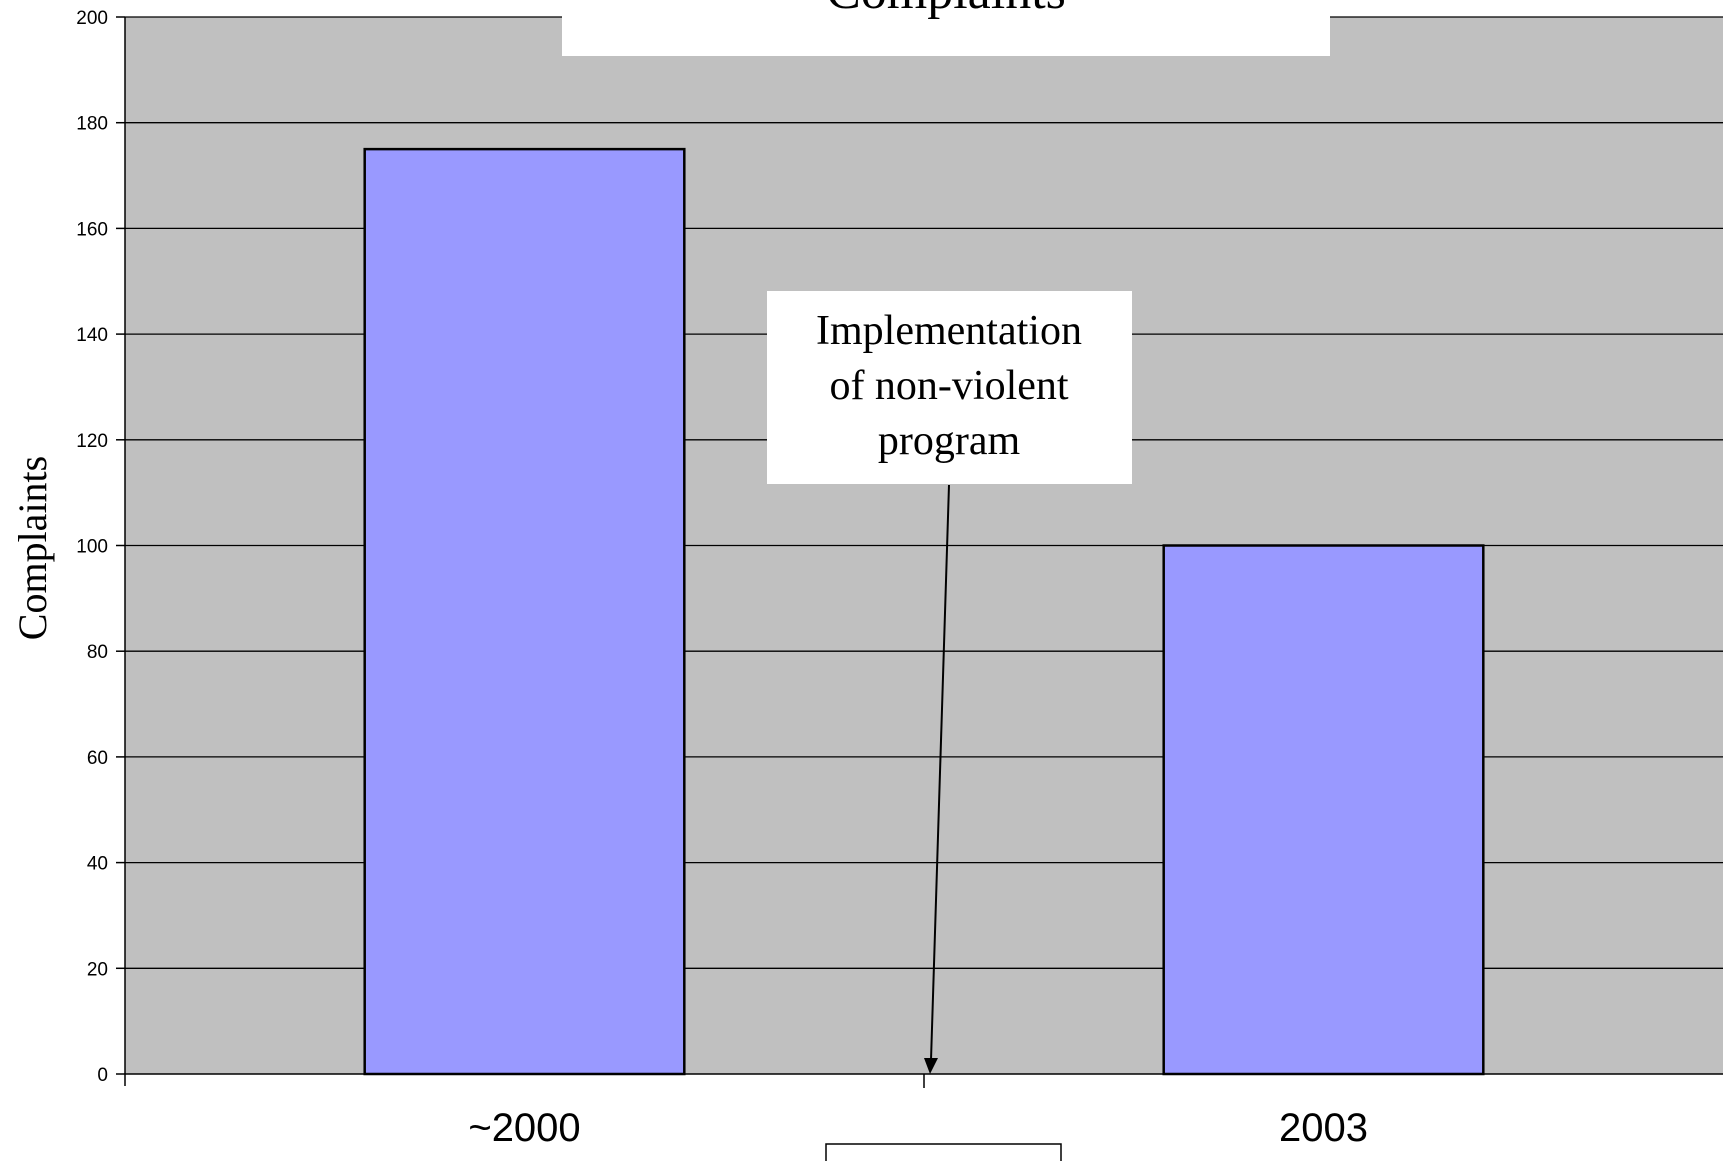 The height and width of the screenshot is (1161, 1723). What do you see at coordinates (97, 864) in the screenshot?
I see `y-tick-label-40: 40` at bounding box center [97, 864].